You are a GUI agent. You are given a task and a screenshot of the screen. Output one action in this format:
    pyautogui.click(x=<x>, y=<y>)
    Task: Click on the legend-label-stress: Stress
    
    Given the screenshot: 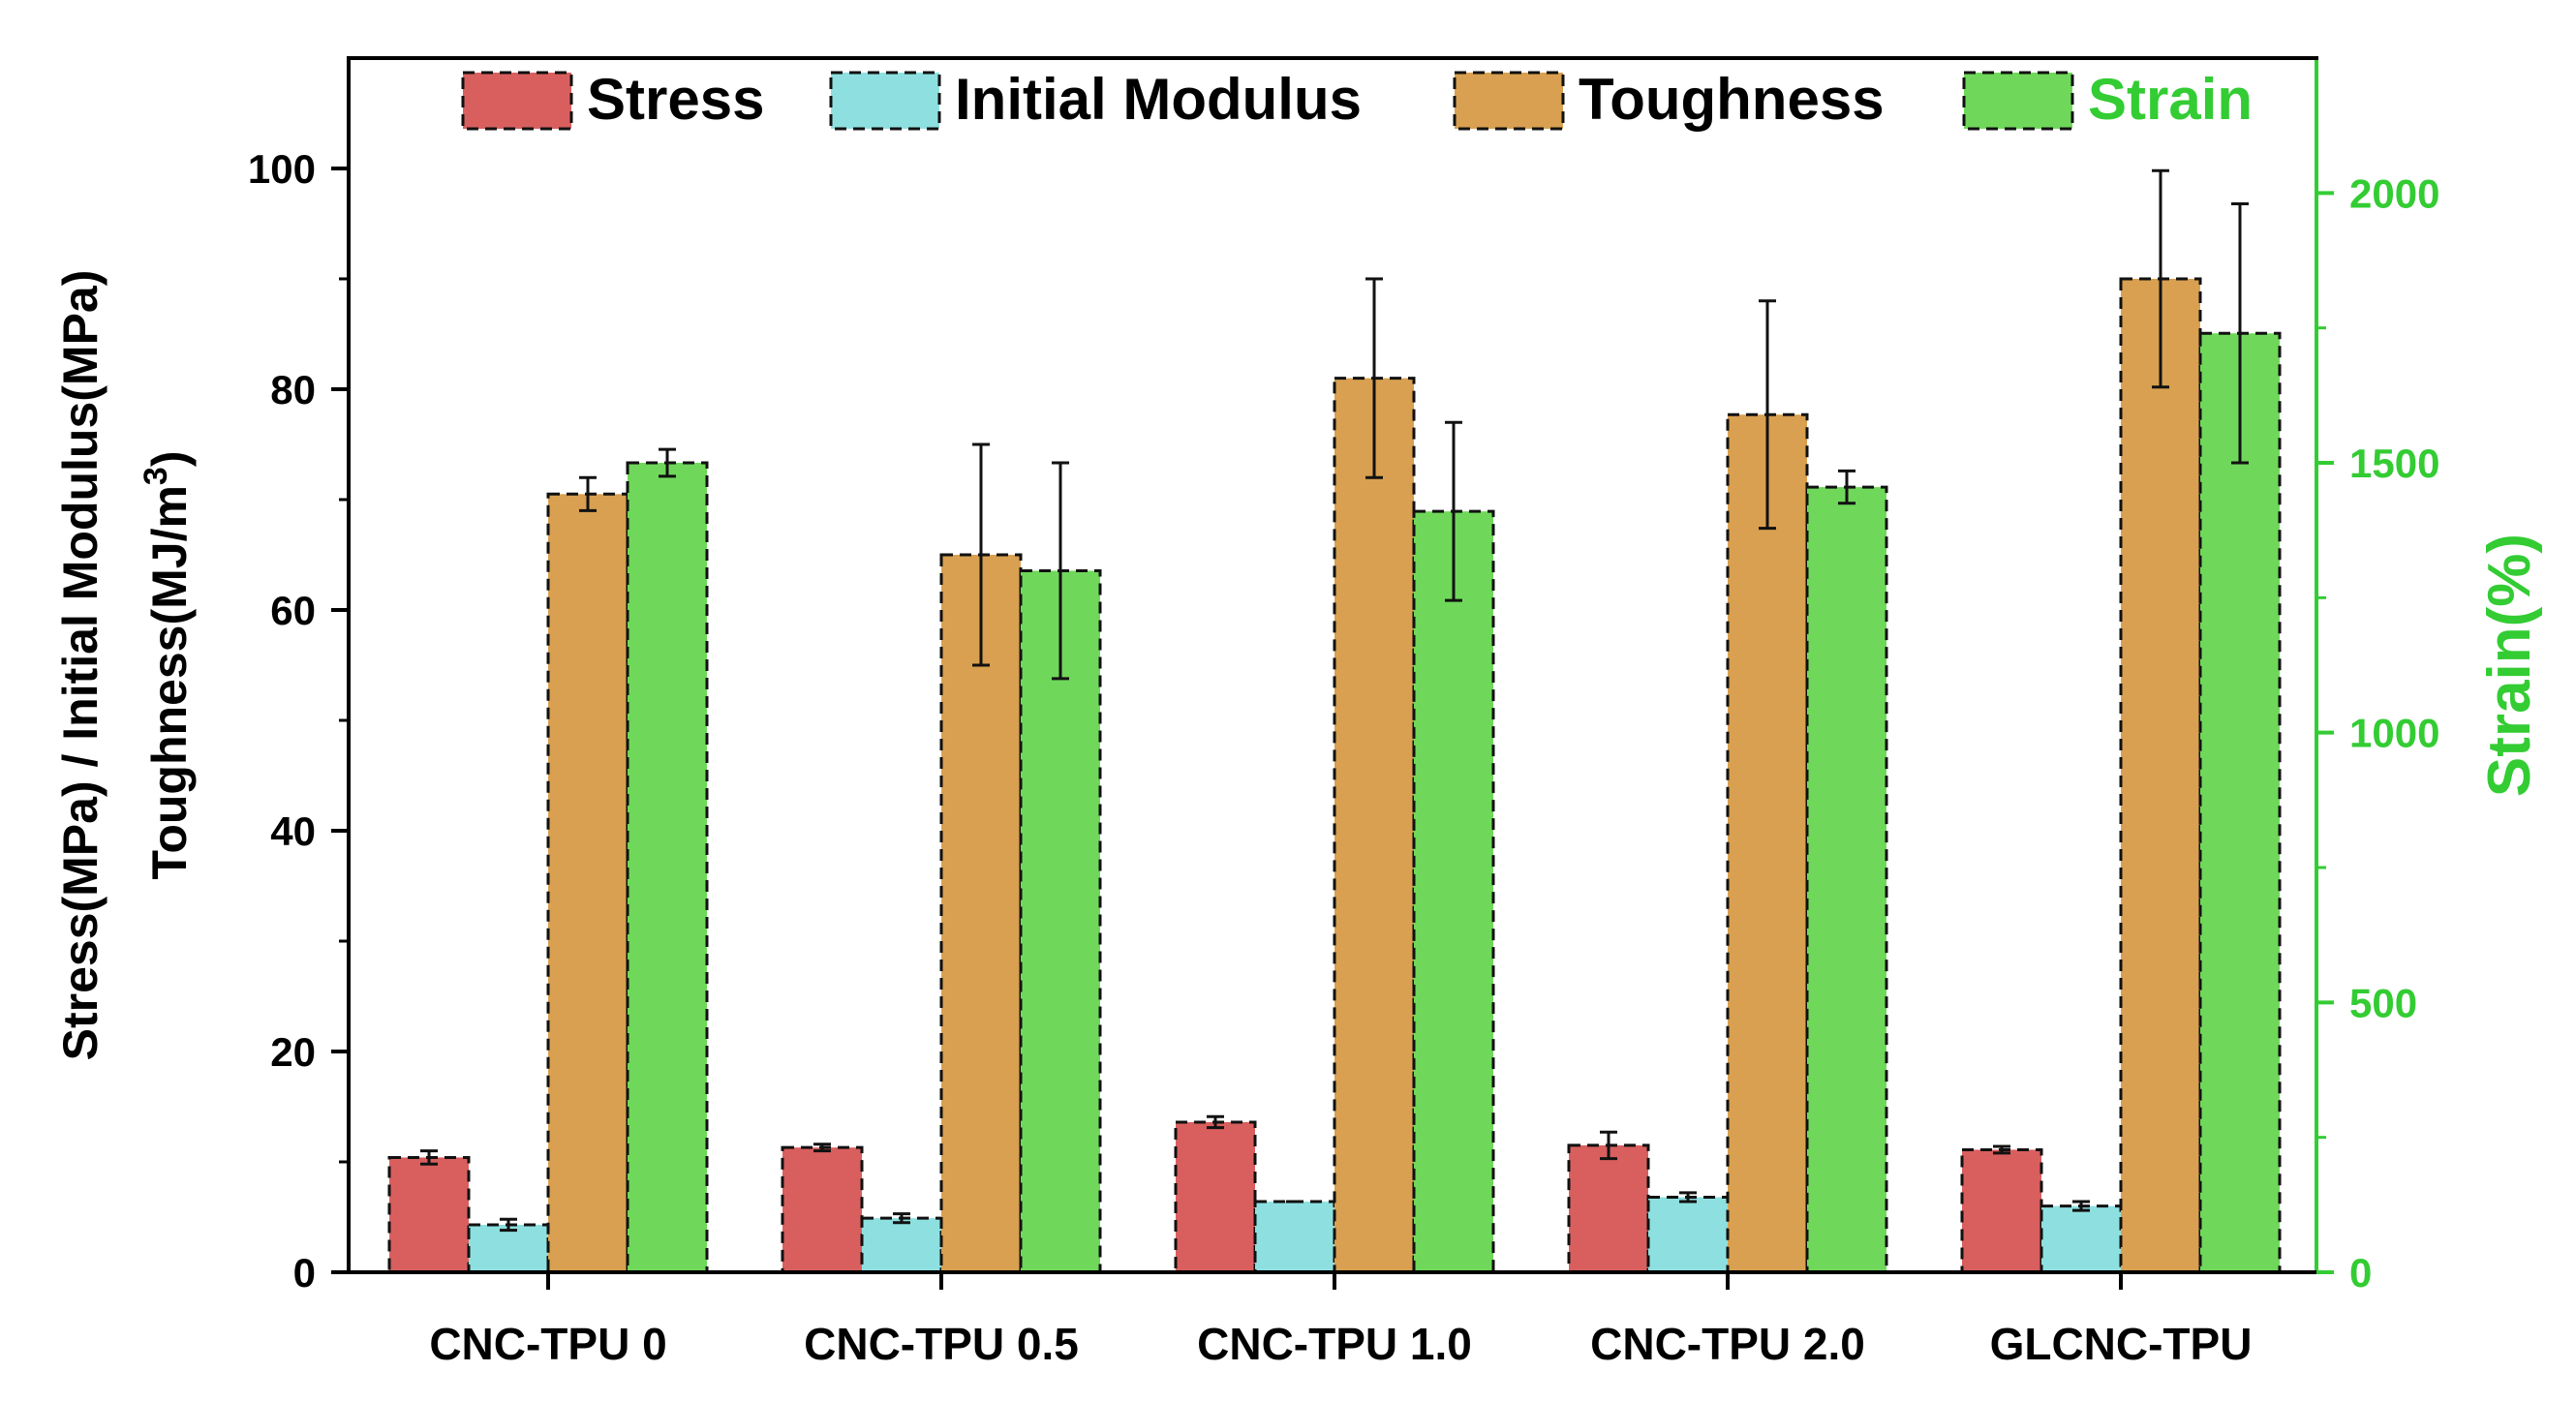 What is the action you would take?
    pyautogui.click(x=675, y=100)
    